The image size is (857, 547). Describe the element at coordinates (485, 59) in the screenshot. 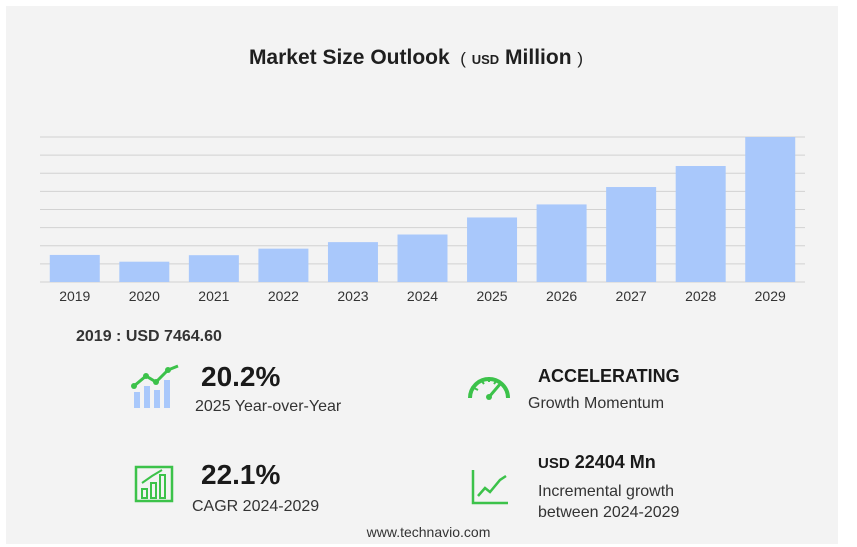

I see `title-unit: USD` at that location.